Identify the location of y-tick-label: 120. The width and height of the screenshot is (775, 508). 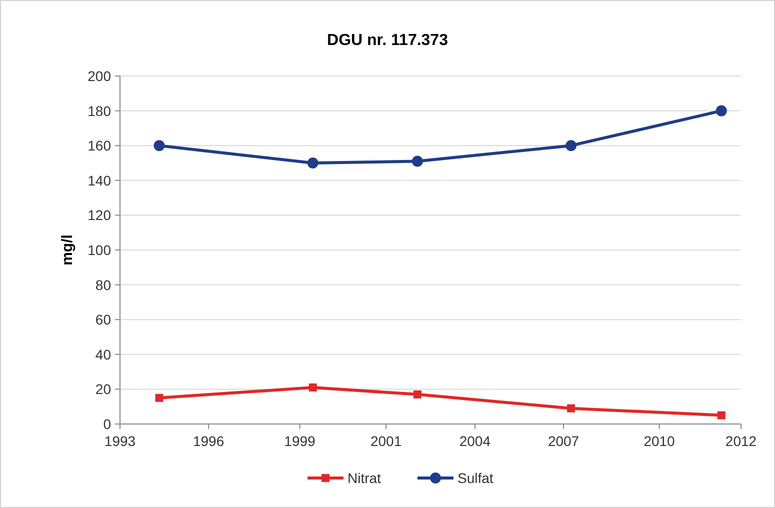
(100, 215).